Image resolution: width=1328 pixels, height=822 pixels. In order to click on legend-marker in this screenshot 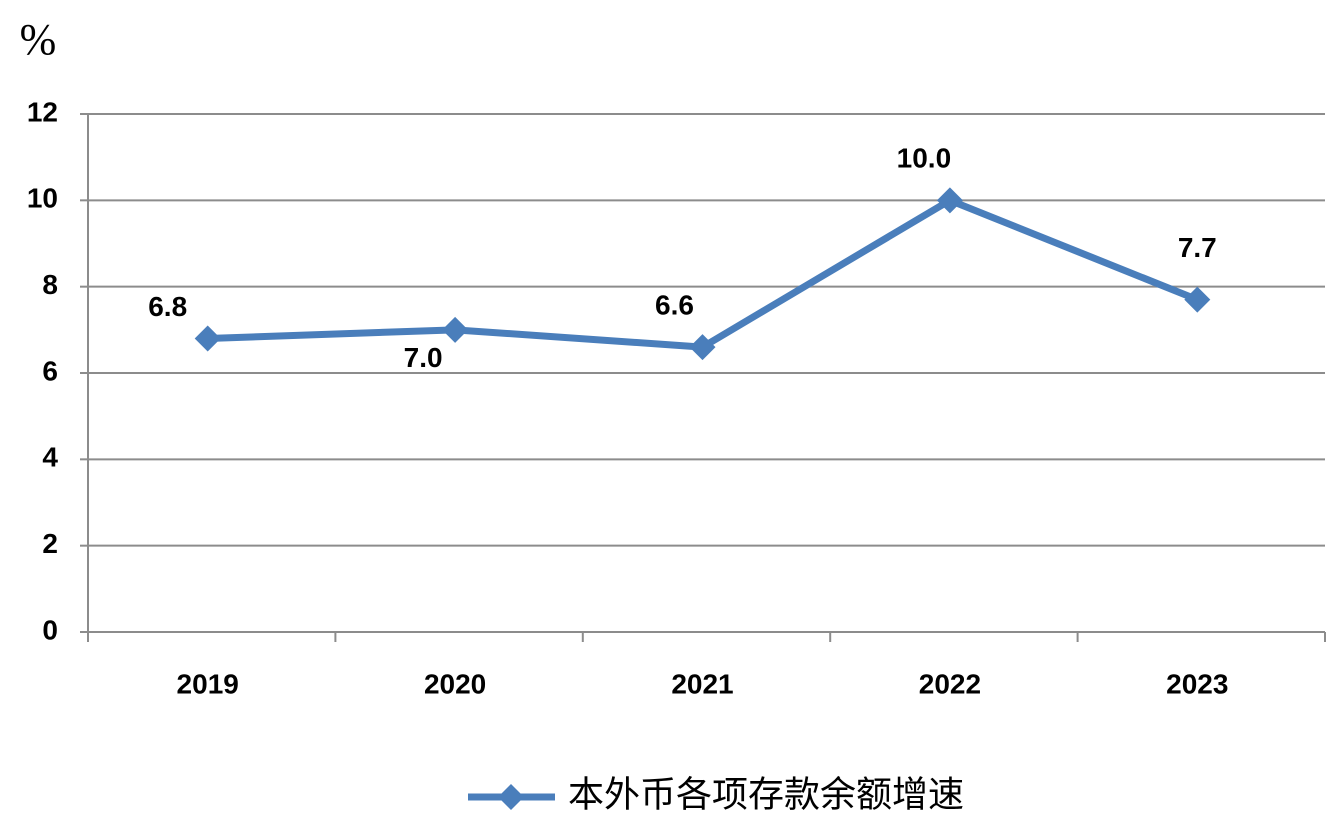, I will do `click(511, 797)`.